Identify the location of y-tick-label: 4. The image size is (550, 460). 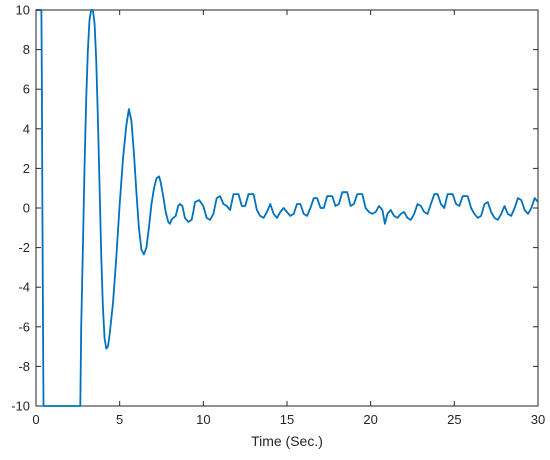
(26, 128).